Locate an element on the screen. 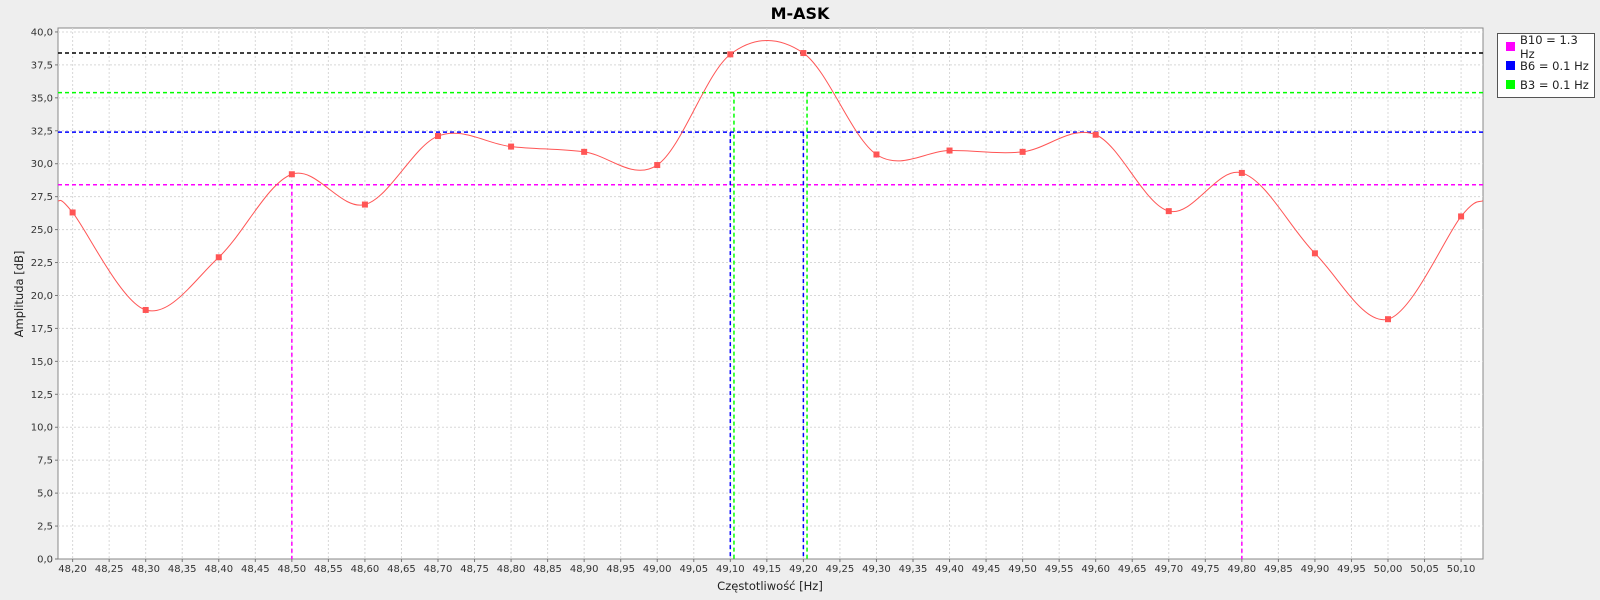 The width and height of the screenshot is (1600, 600). x-tick-label: 48,55 is located at coordinates (328, 569).